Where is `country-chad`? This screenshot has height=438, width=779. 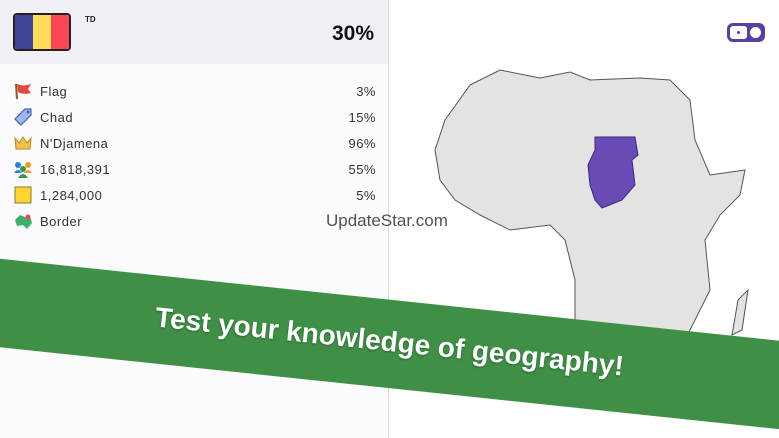 country-chad is located at coordinates (613, 172).